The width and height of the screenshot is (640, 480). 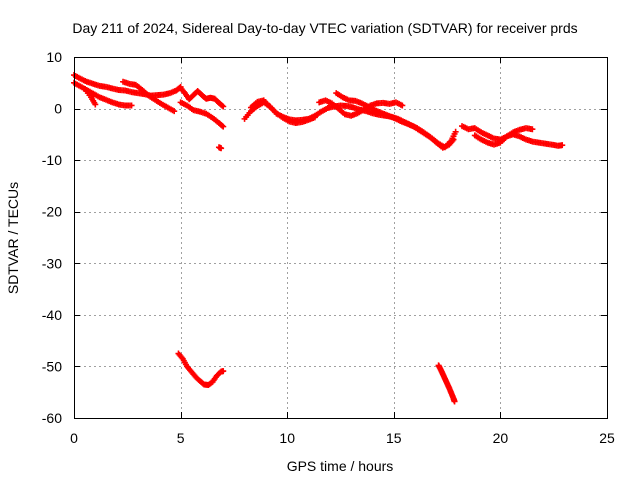 I want to click on series-track-g, so click(x=220, y=148).